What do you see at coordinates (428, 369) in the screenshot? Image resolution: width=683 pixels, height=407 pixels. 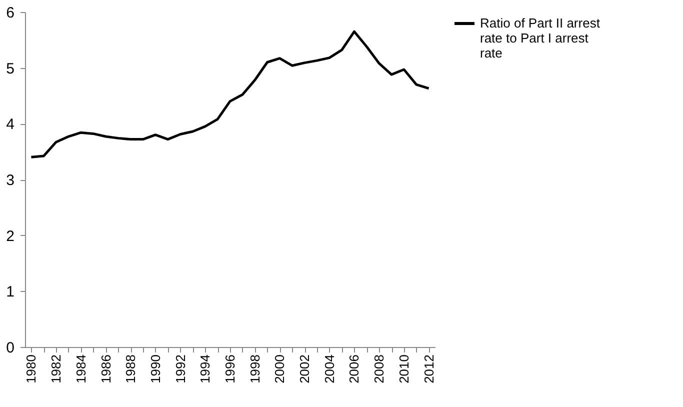 I see `x-tick-label: 2012` at bounding box center [428, 369].